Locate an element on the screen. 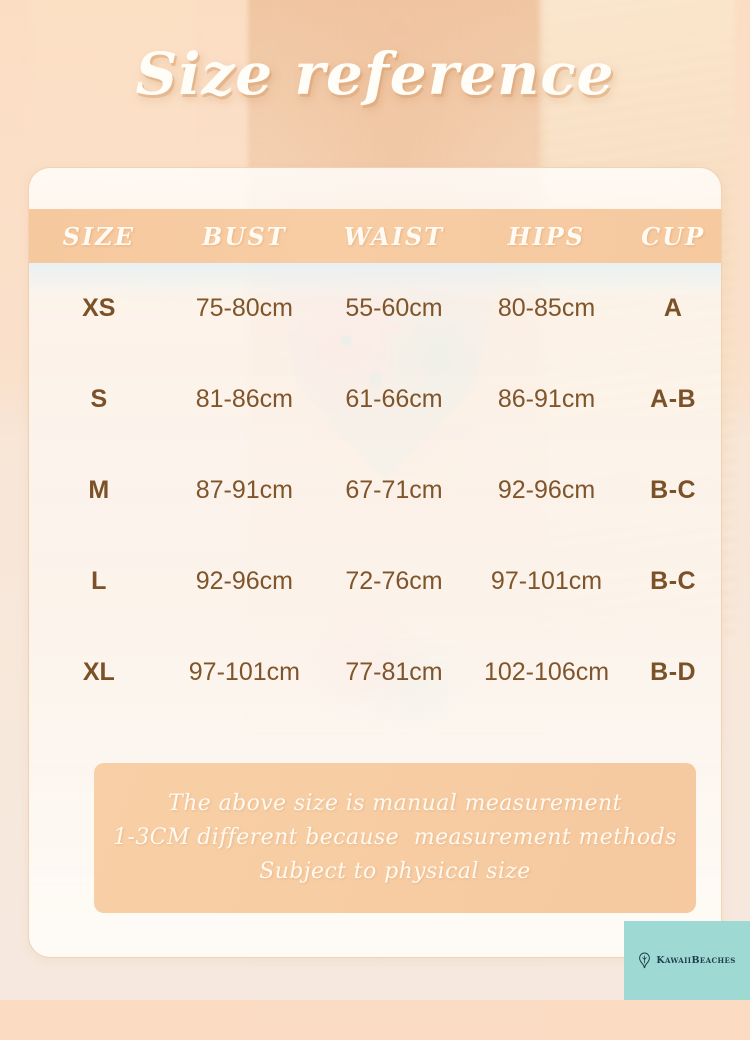 This screenshot has height=1040, width=750. column-header-hips: HIPS is located at coordinates (546, 236).